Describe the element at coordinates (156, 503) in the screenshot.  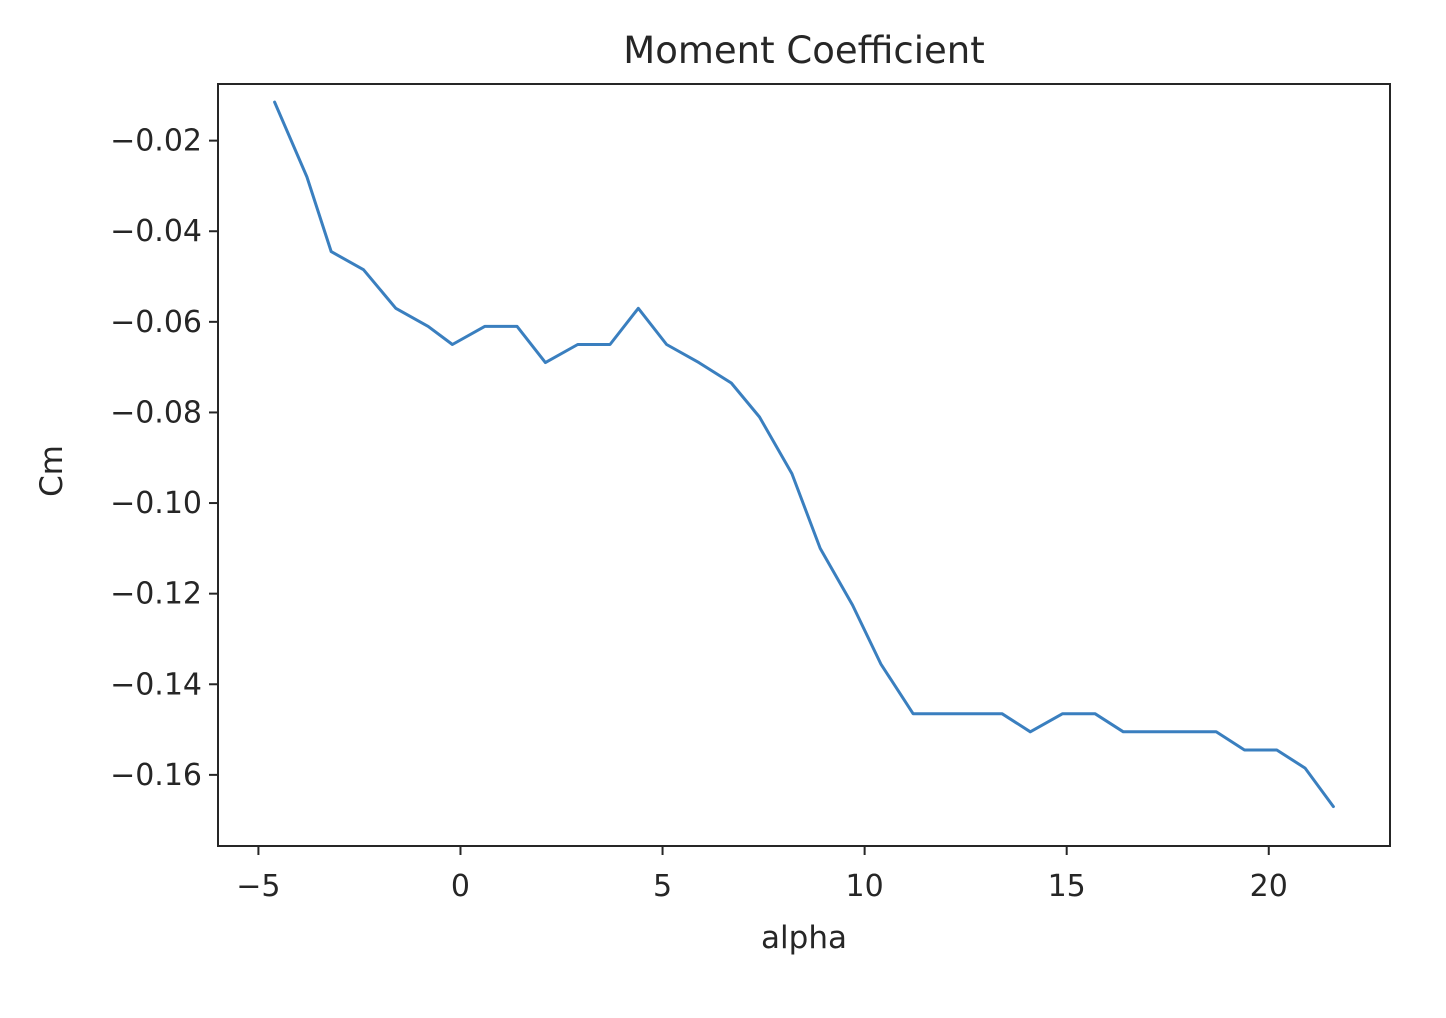
I see `y-tick-label: −0.10` at that location.